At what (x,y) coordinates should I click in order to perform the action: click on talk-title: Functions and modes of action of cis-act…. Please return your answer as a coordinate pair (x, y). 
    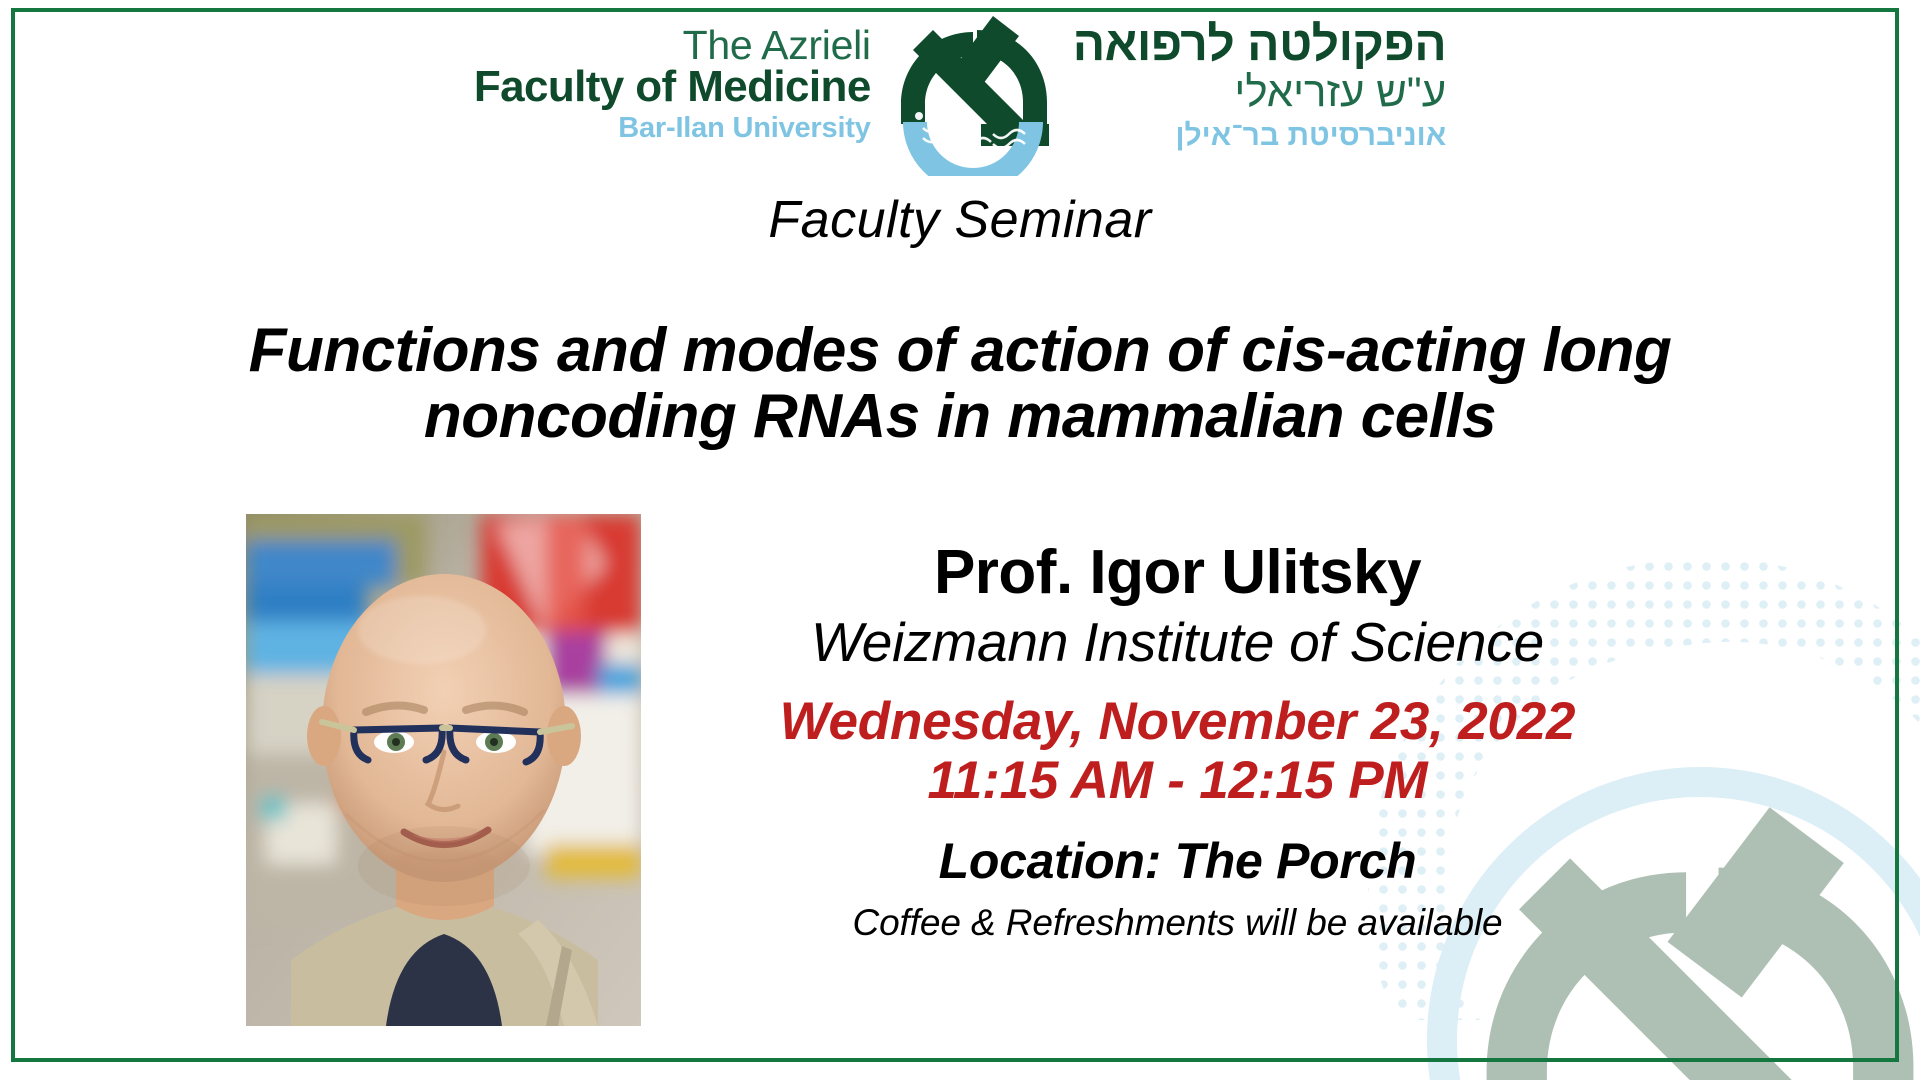
    Looking at the image, I should click on (960, 384).